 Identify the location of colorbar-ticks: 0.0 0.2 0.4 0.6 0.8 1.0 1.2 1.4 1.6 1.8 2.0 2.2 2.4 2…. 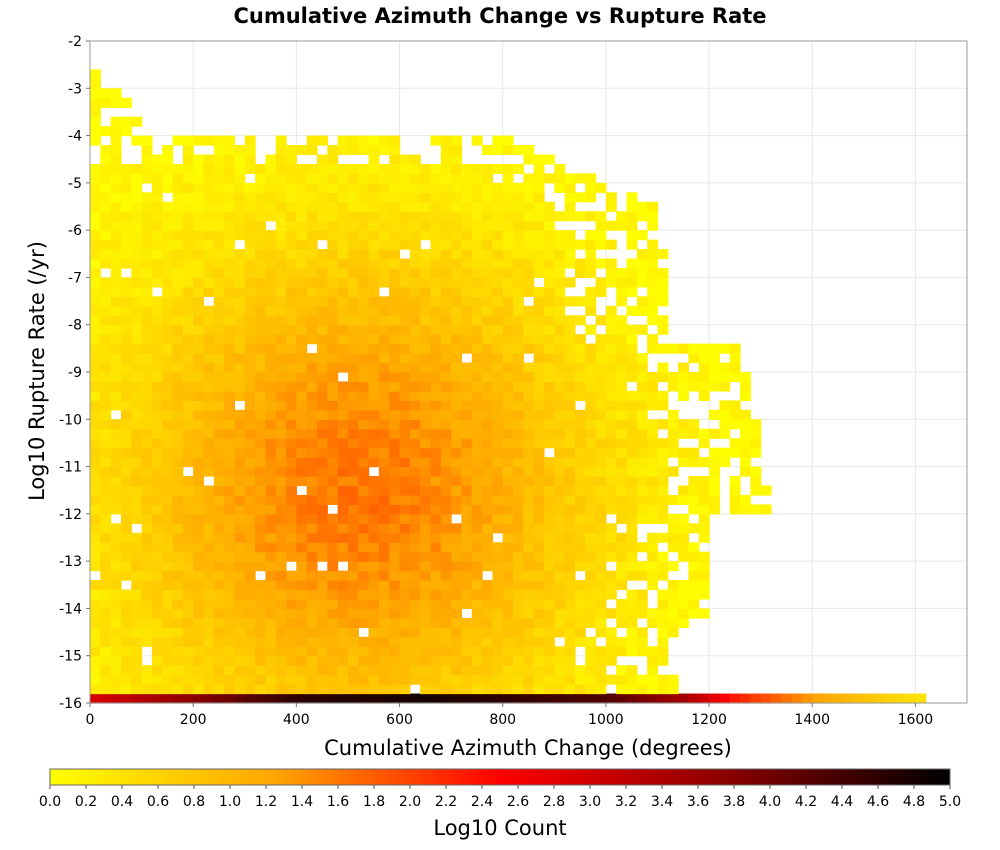
(500, 797).